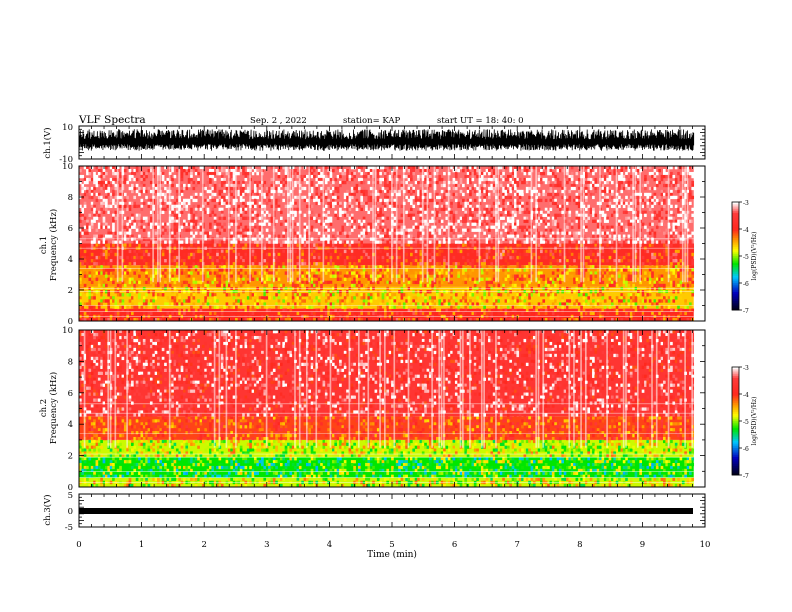  I want to click on sferic-streak, so click(236, 224).